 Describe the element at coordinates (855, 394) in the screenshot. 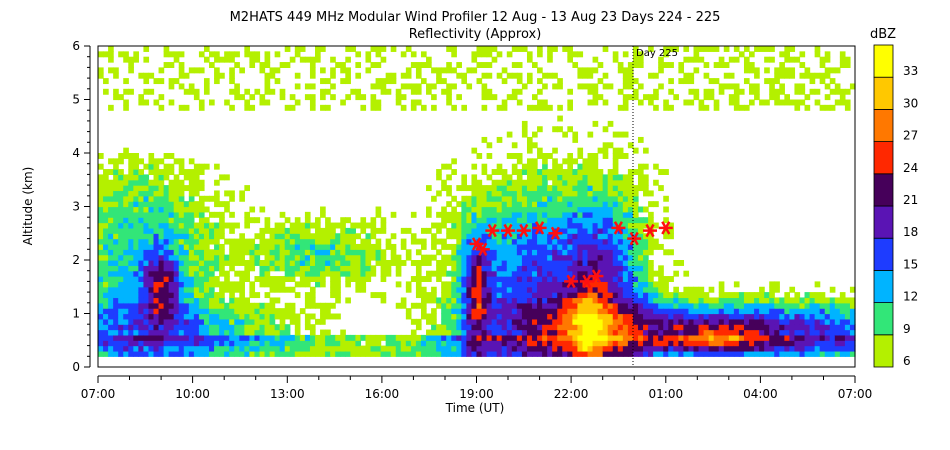

I see `x-tick-label: 07:00` at that location.